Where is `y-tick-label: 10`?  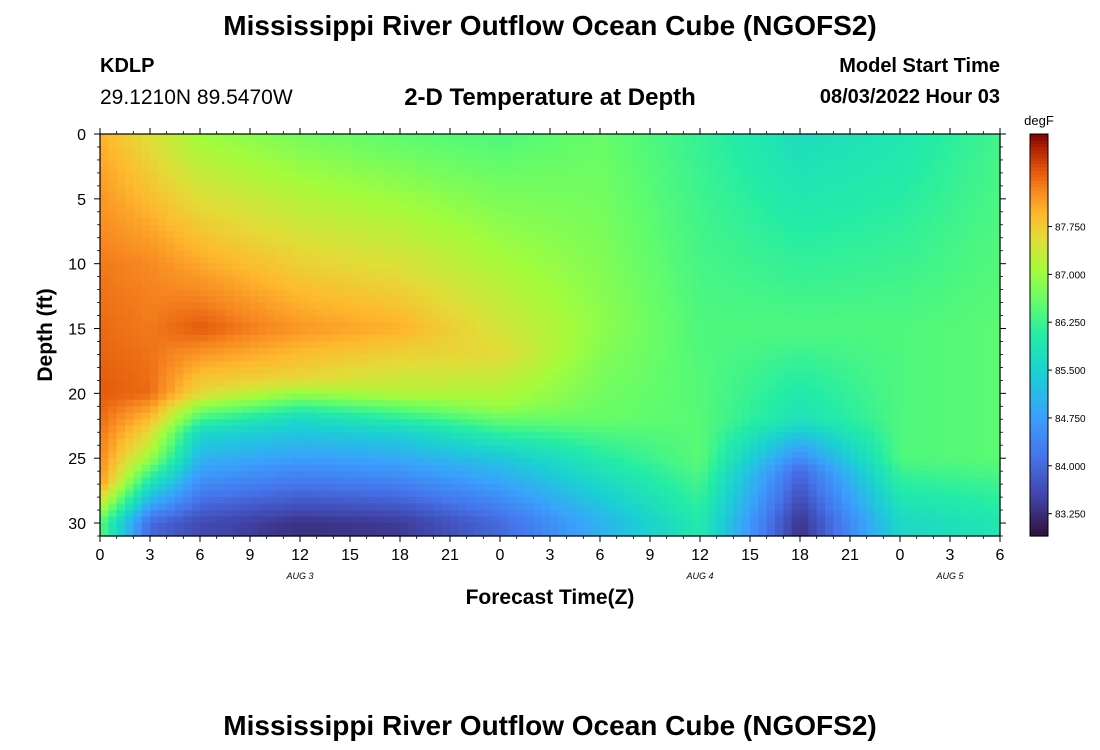
y-tick-label: 10 is located at coordinates (77, 265).